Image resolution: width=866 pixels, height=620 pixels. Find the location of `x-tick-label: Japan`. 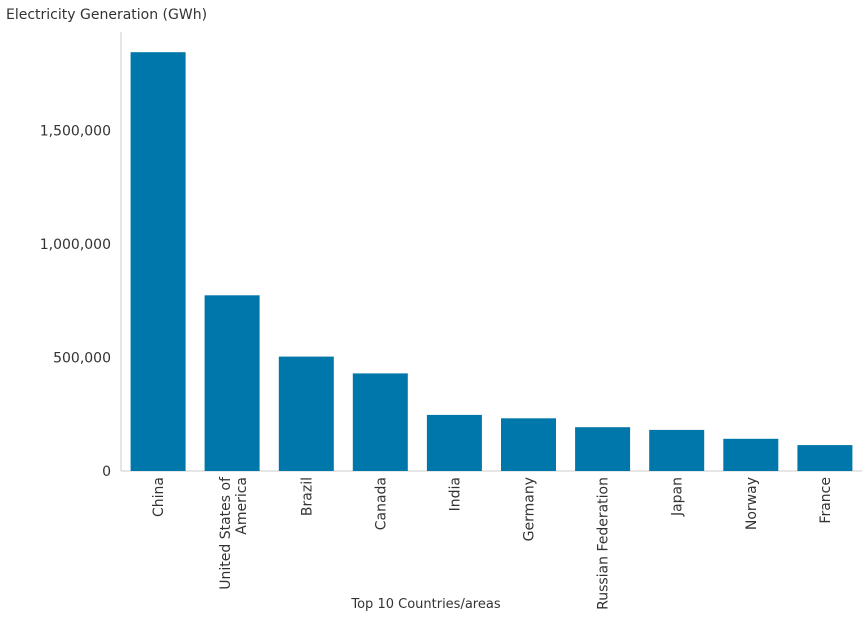

x-tick-label: Japan is located at coordinates (678, 497).